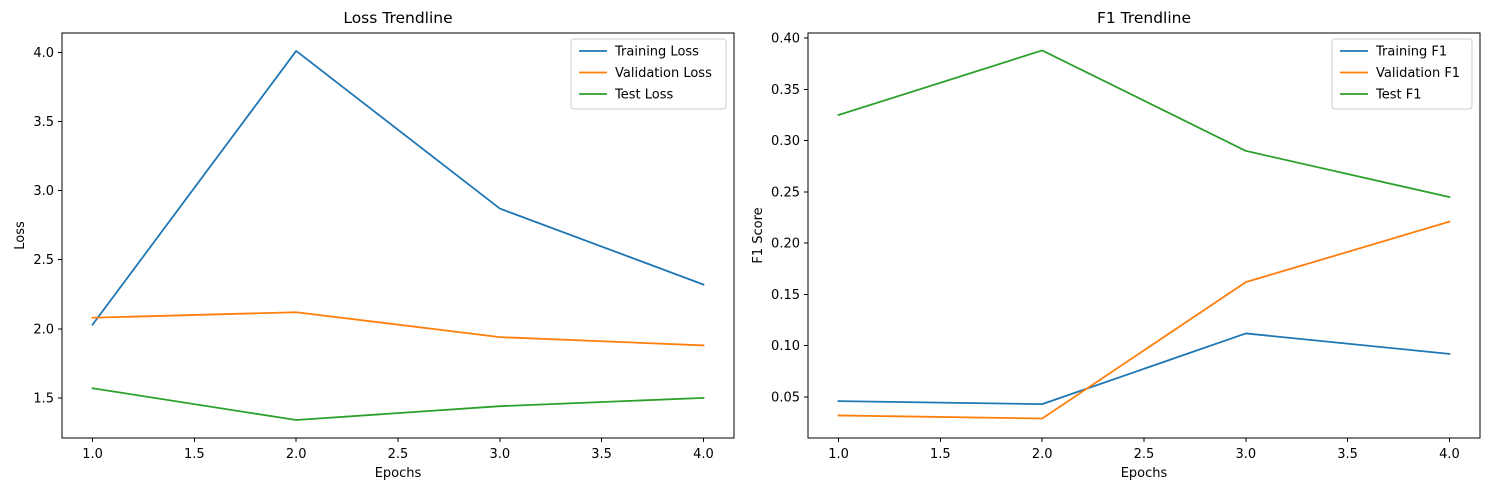  I want to click on legend-label: Training F1, so click(1411, 52).